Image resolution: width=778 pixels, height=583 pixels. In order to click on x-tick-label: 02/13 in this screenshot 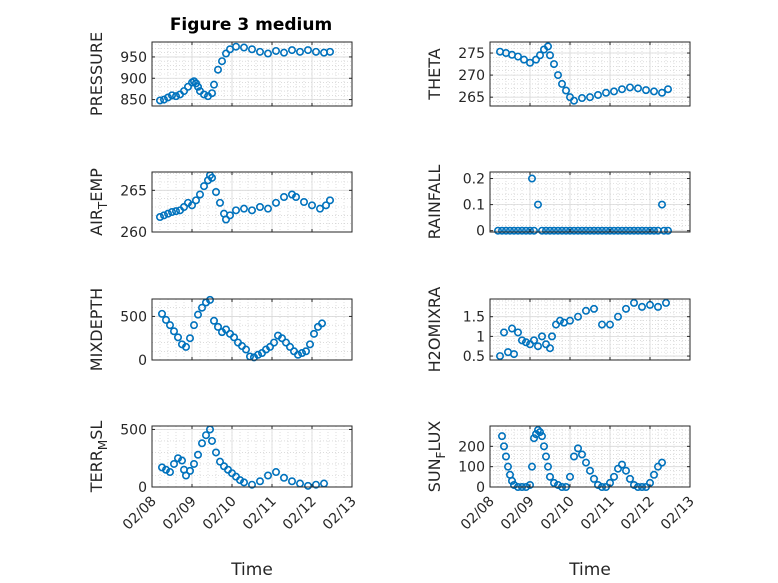, I will do `click(678, 513)`.